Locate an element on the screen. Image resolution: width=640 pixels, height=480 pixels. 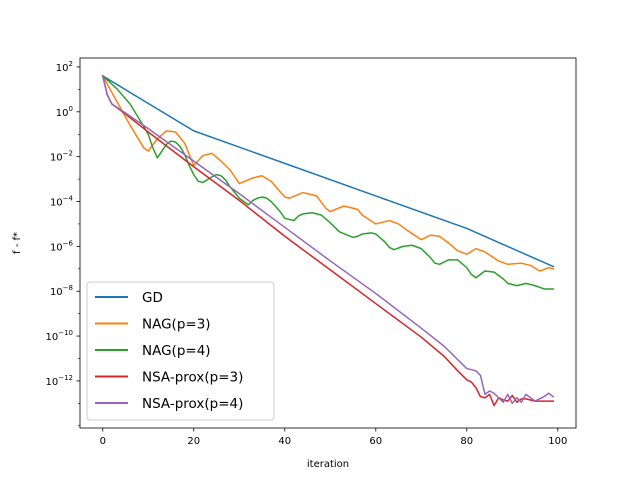
y-tick-exponent: −12 is located at coordinates (65, 378).